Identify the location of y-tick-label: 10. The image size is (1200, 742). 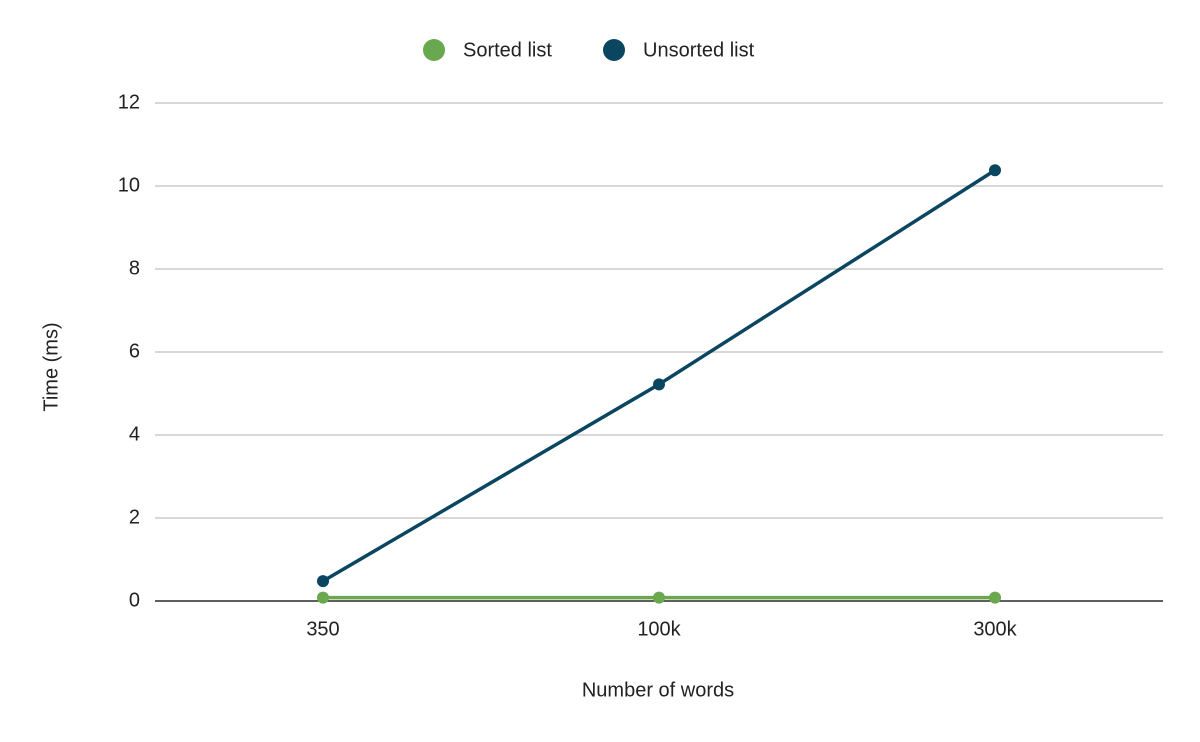
(129, 185).